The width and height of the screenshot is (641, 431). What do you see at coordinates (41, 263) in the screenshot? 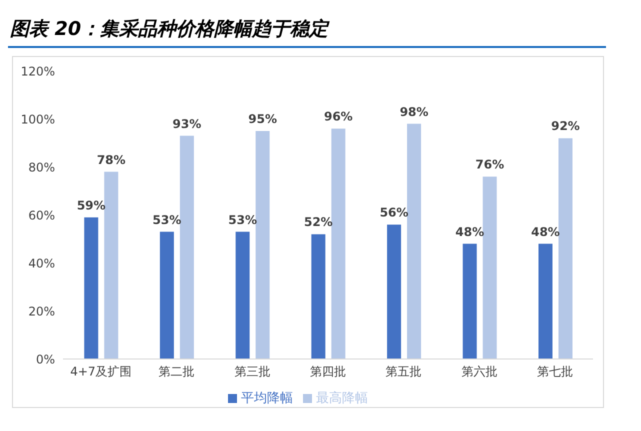
I see `y-tick-label: 40%` at bounding box center [41, 263].